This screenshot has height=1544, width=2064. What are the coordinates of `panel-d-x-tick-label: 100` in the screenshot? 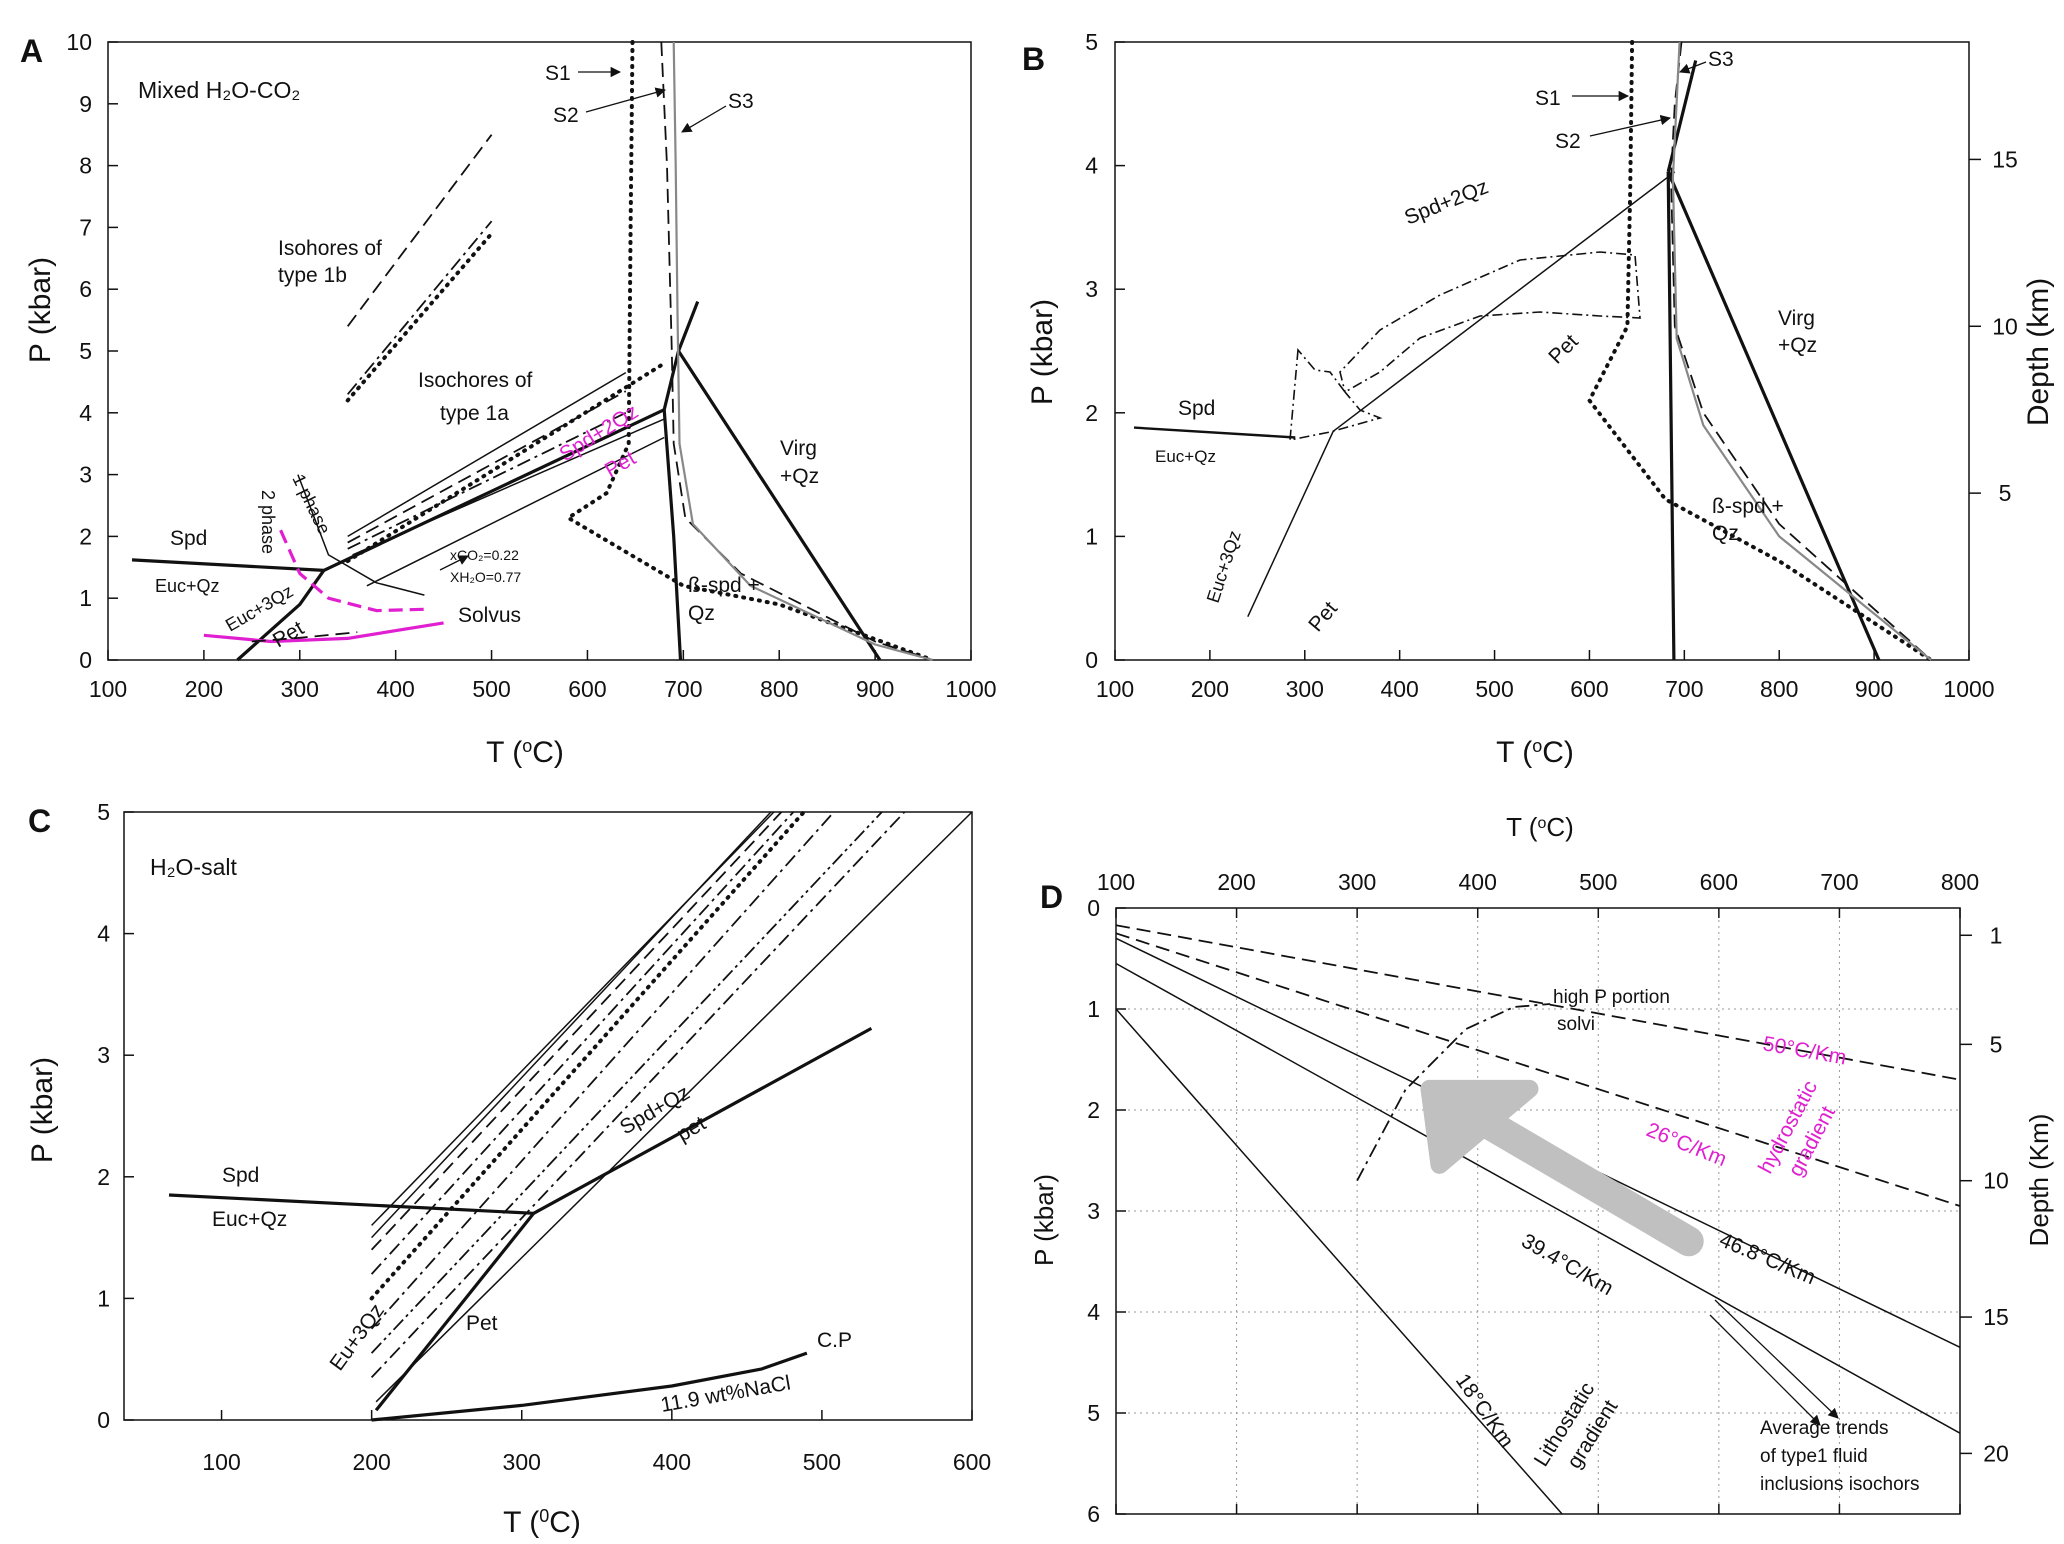 It's located at (1116, 882).